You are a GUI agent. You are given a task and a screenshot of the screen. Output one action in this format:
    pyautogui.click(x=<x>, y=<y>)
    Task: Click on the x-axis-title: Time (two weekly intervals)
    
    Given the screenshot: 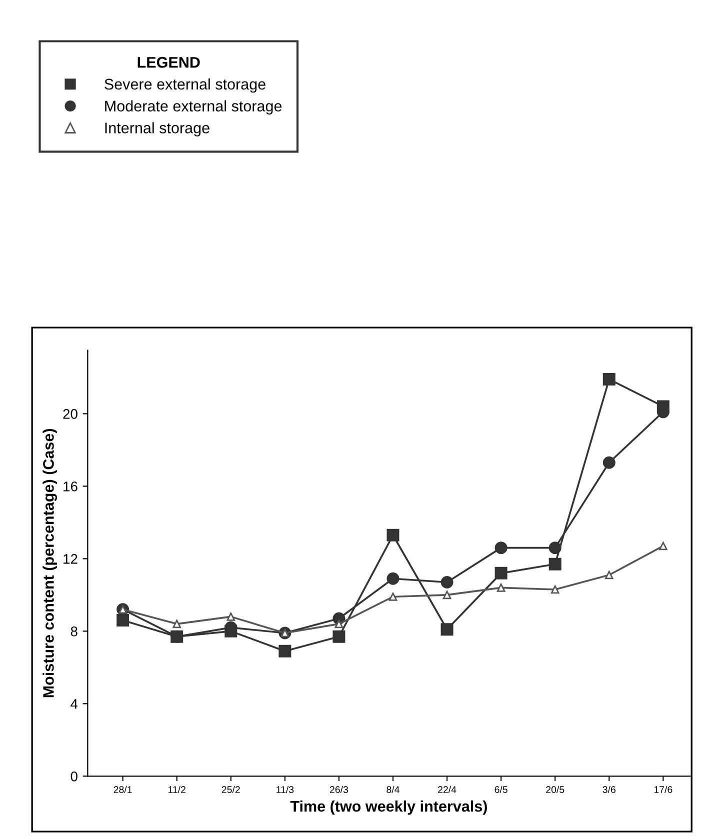 What is the action you would take?
    pyautogui.click(x=388, y=807)
    